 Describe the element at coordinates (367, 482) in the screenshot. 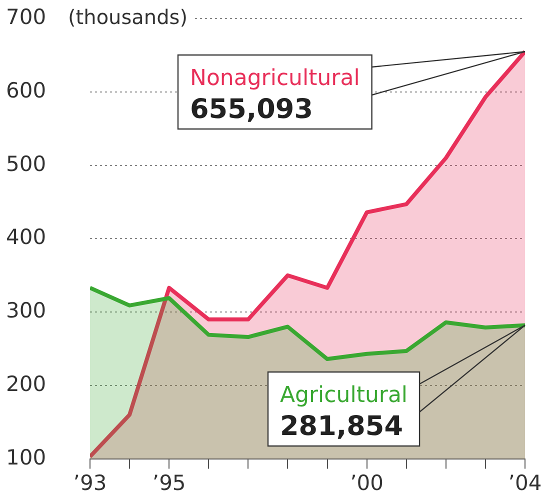

I see `x-tick-label: ’00` at that location.